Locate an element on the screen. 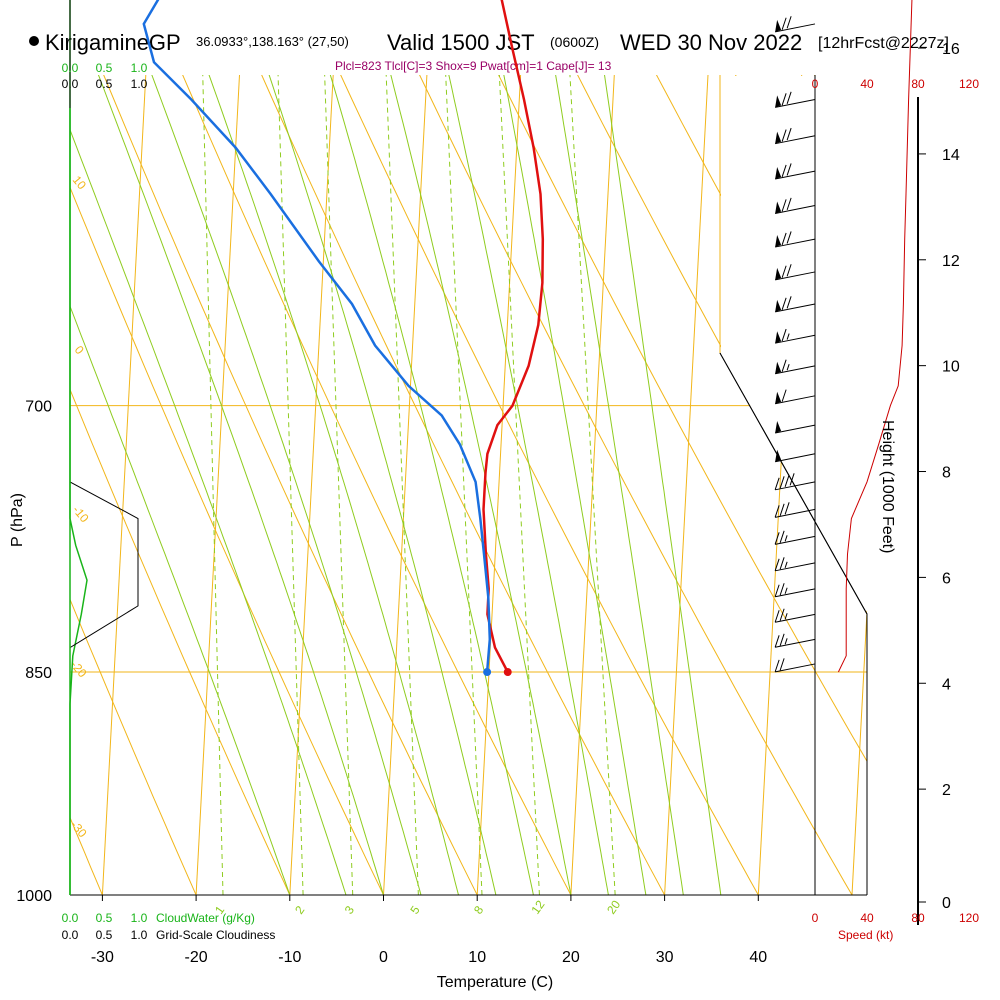 The image size is (1000, 1000). cloudwater-top-tick: 1.0 is located at coordinates (139, 68).